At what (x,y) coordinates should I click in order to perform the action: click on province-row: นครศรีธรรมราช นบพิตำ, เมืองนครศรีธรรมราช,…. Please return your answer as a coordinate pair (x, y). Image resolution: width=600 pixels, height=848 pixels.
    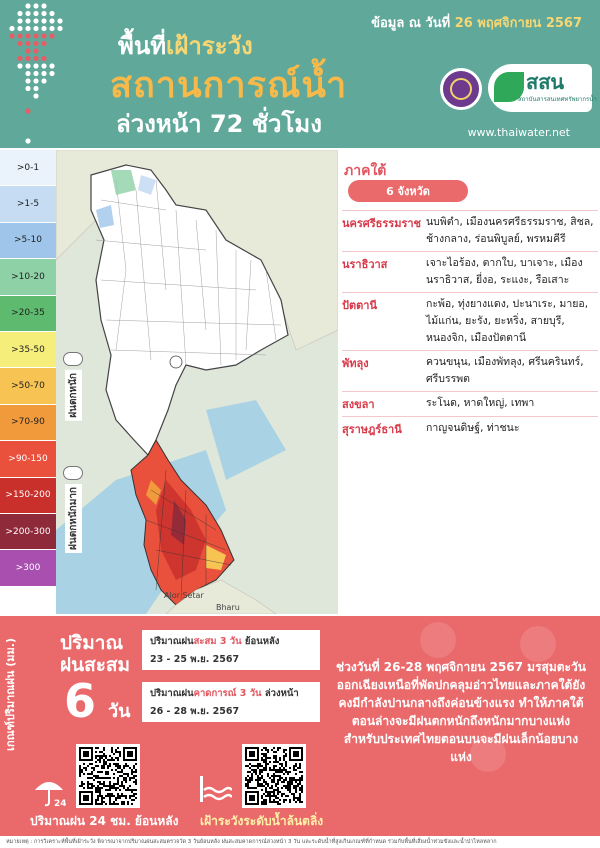
    Looking at the image, I should click on (470, 230).